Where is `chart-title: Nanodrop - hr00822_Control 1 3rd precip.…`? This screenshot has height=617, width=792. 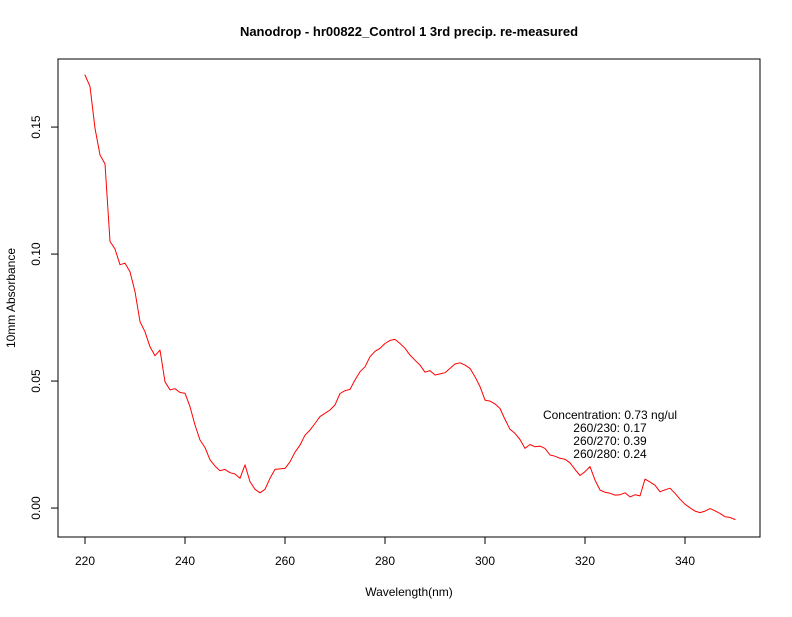 chart-title: Nanodrop - hr00822_Control 1 3rd precip.… is located at coordinates (409, 31).